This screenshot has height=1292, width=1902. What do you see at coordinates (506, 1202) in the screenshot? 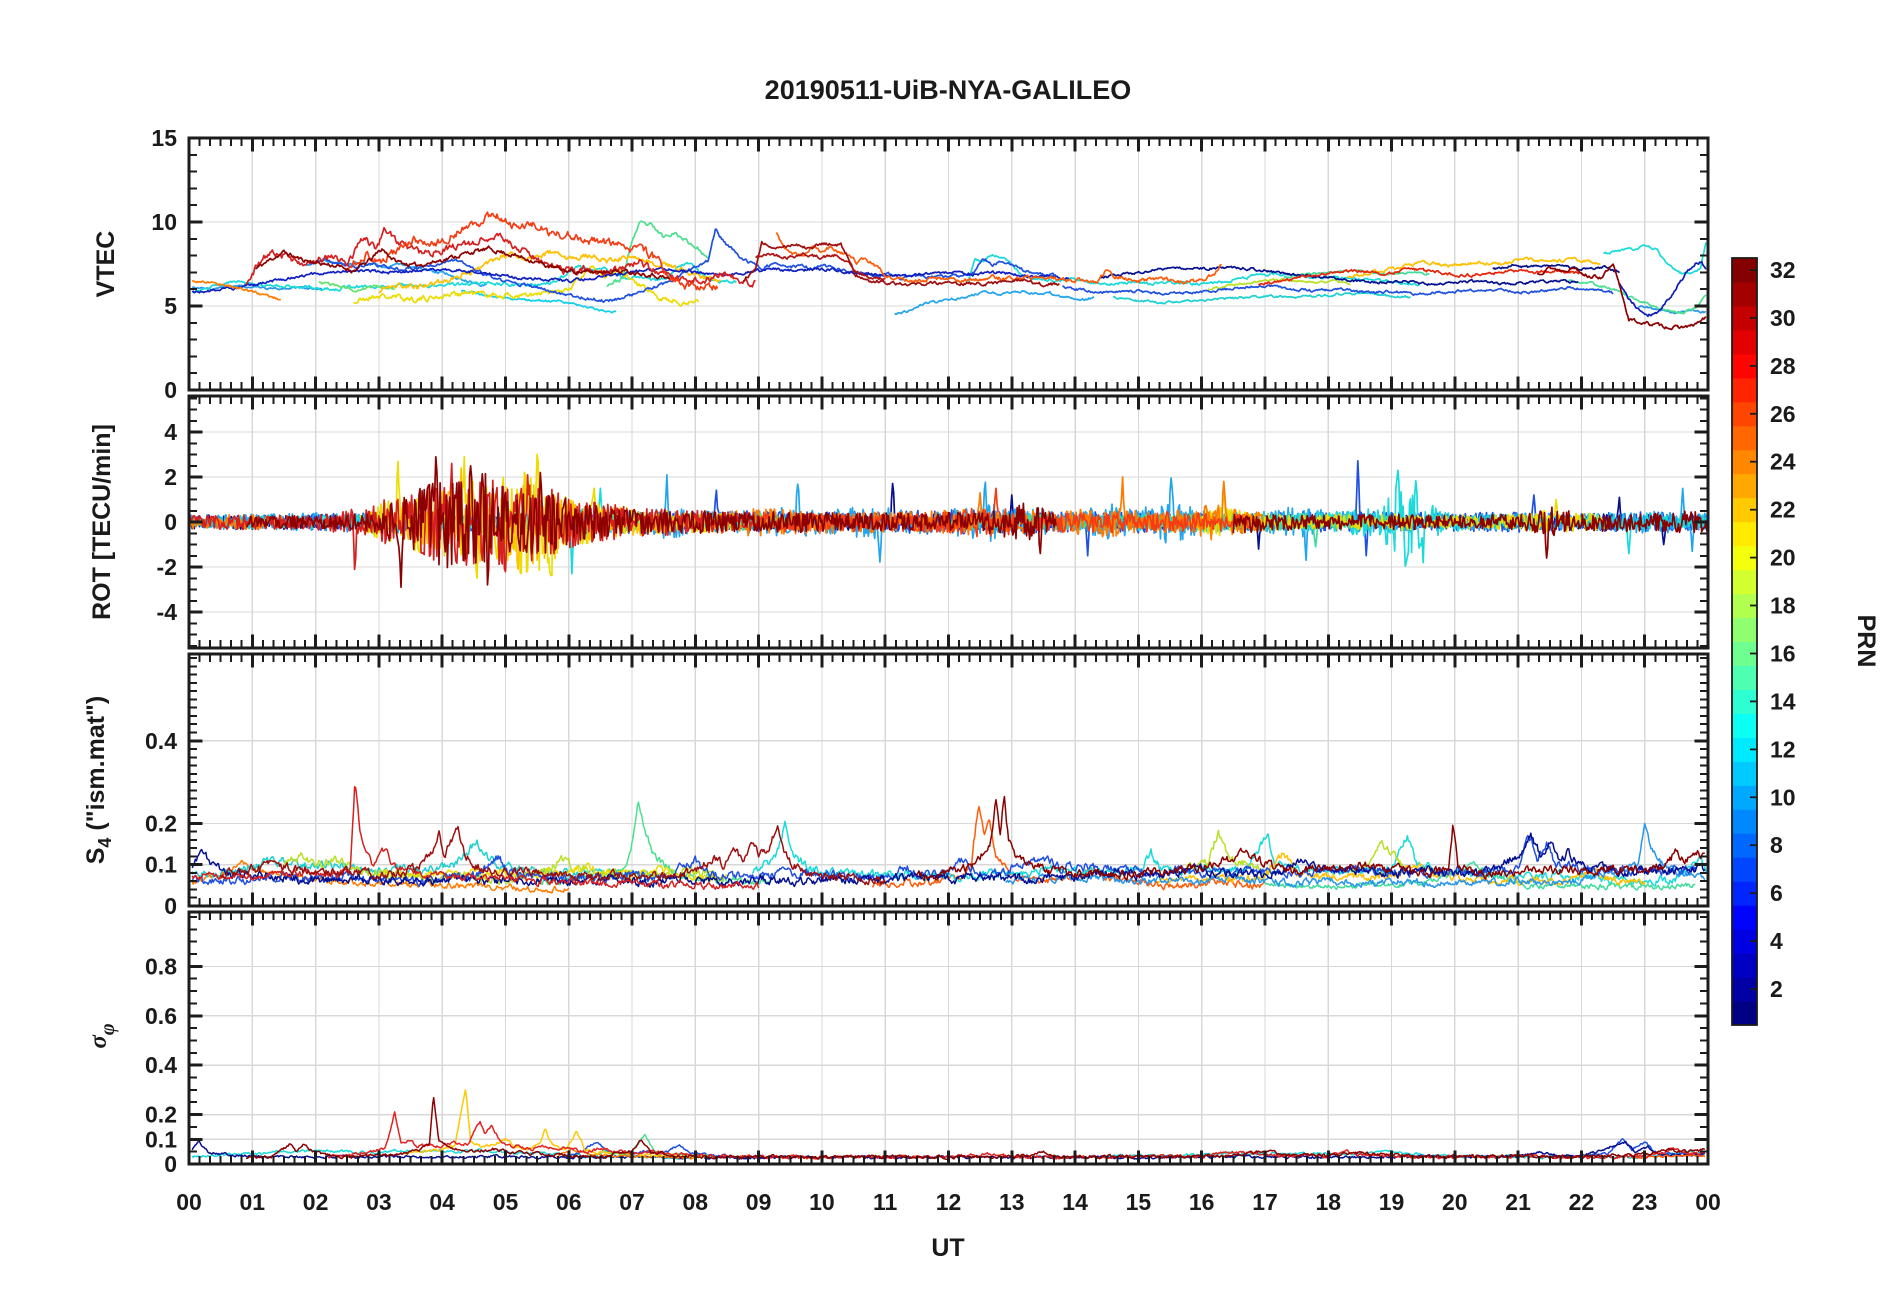
I see `x-tick-label: 05` at bounding box center [506, 1202].